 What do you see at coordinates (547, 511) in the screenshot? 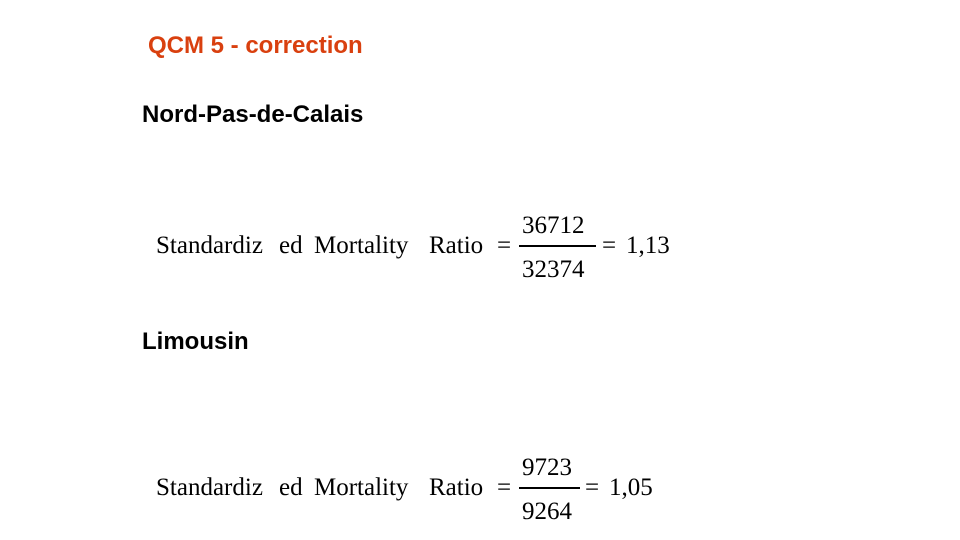
I see `formula-denominator: 9264` at bounding box center [547, 511].